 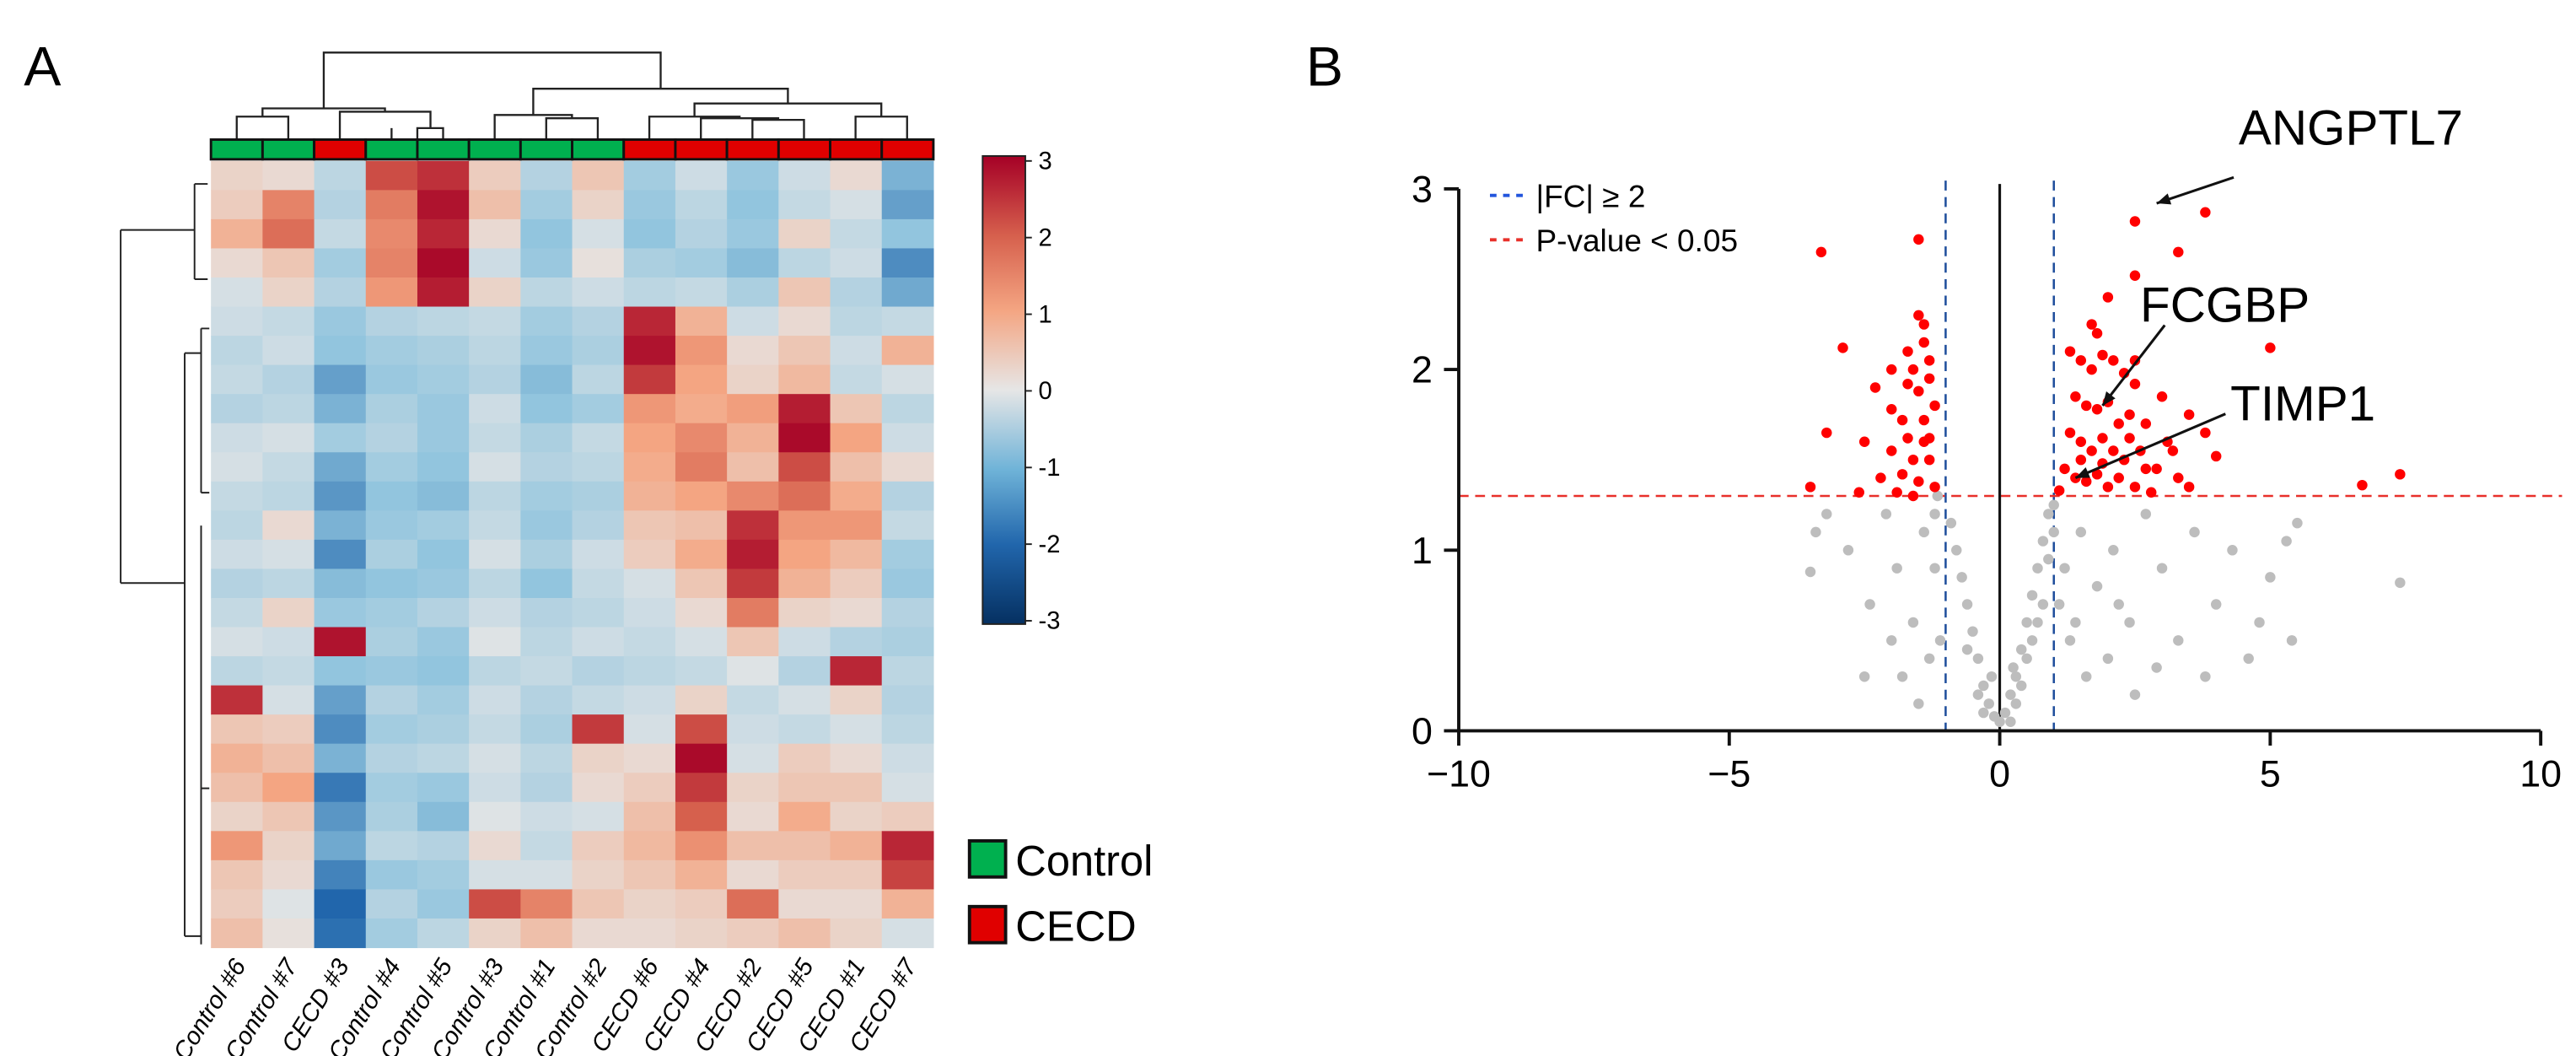 I want to click on x-tick-label: −5, so click(x=1728, y=774).